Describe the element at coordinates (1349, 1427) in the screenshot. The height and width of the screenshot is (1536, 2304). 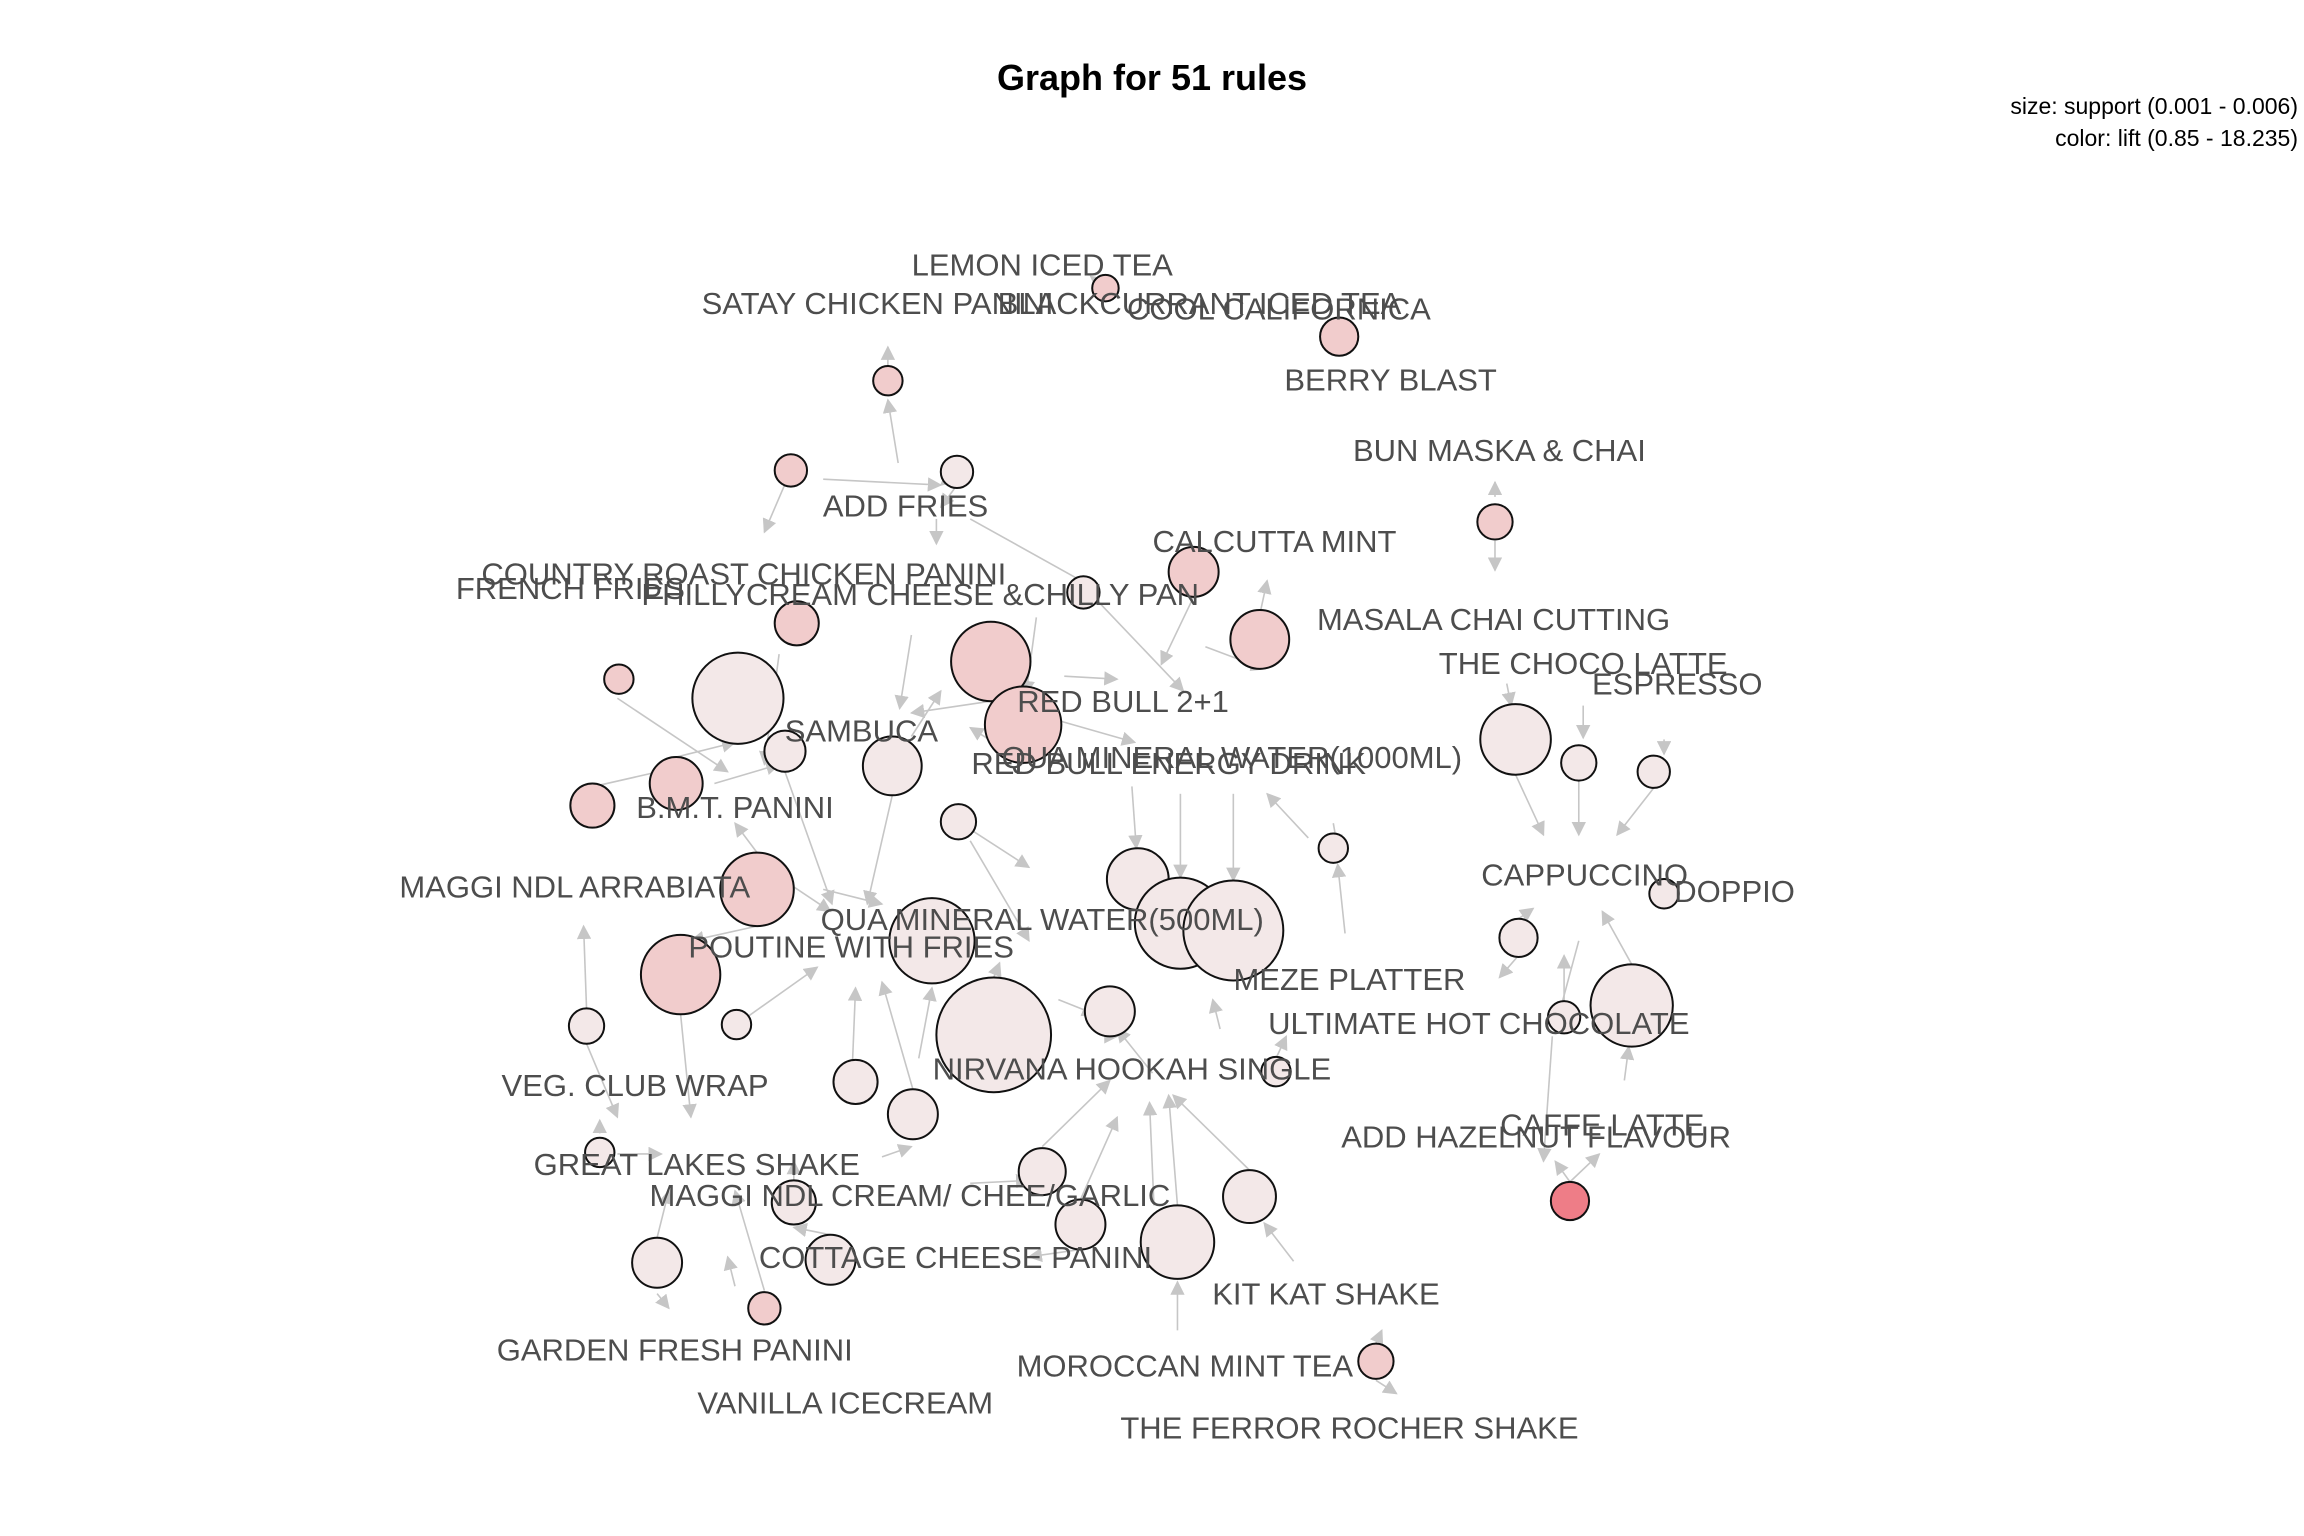
I see `item-label: THE FERROR ROCHER SHAKE` at that location.